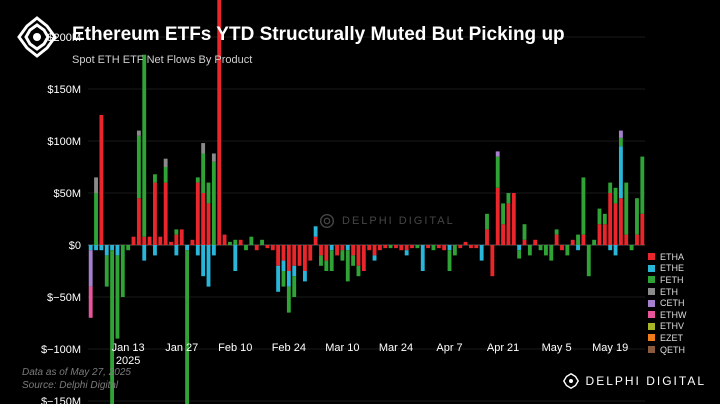  I want to click on legend-item-feth: FETH, so click(667, 280).